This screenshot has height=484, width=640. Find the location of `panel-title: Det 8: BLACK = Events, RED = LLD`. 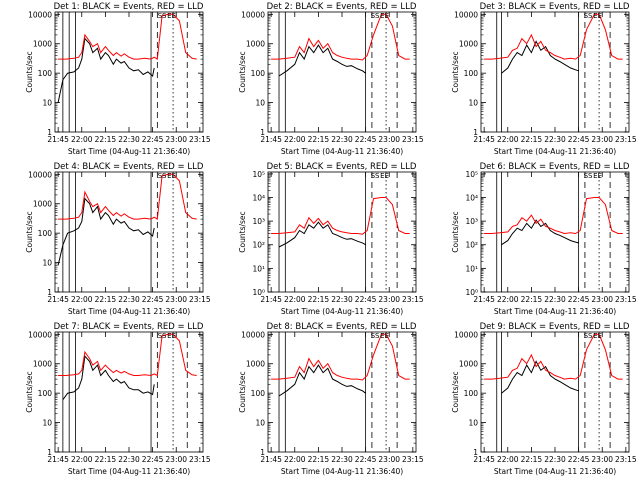

panel-title: Det 8: BLACK = Events, RED = LLD is located at coordinates (342, 327).